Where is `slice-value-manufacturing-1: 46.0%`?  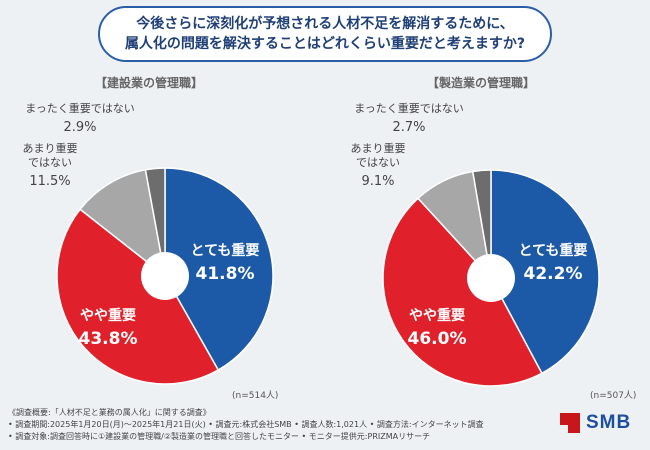 slice-value-manufacturing-1: 46.0% is located at coordinates (437, 339).